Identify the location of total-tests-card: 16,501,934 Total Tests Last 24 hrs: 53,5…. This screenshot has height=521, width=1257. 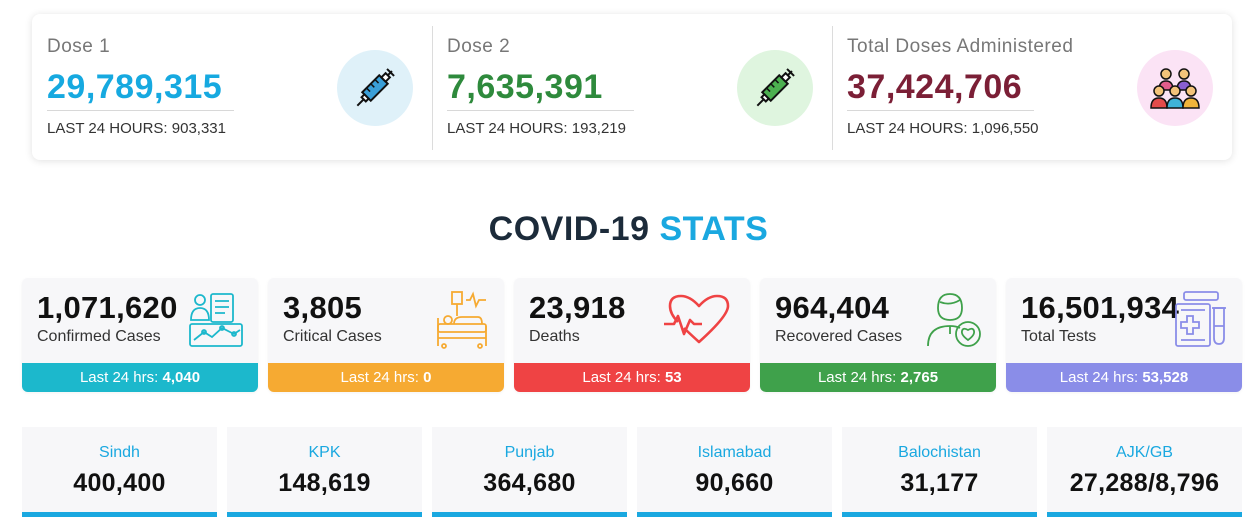
(1124, 335).